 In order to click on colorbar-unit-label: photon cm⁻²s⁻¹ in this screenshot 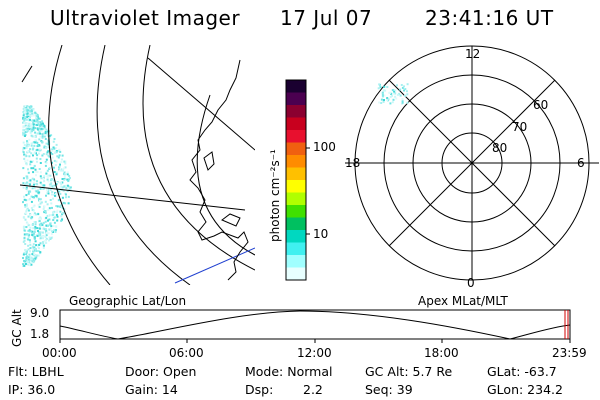, I will do `click(275, 195)`.